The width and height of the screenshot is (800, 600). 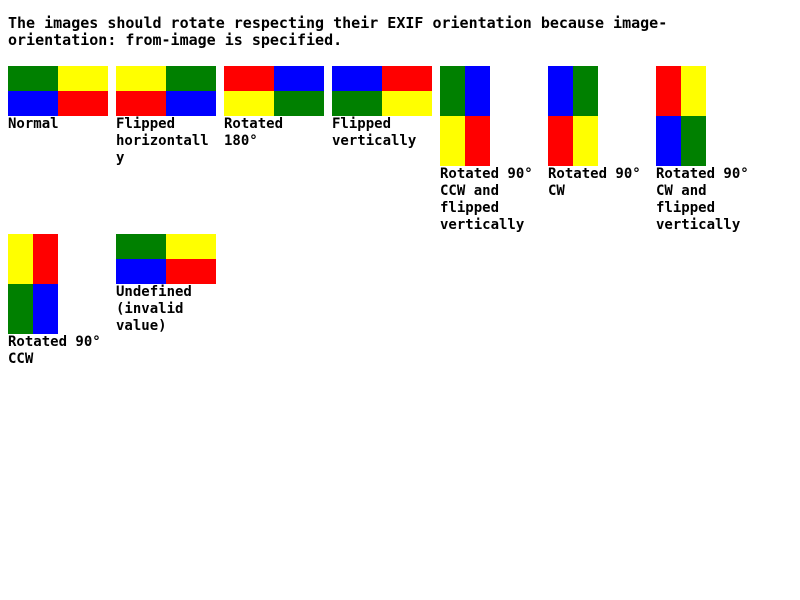 I want to click on orientation-caption: Rotated 90° CCW and flipped vertically, so click(x=486, y=199).